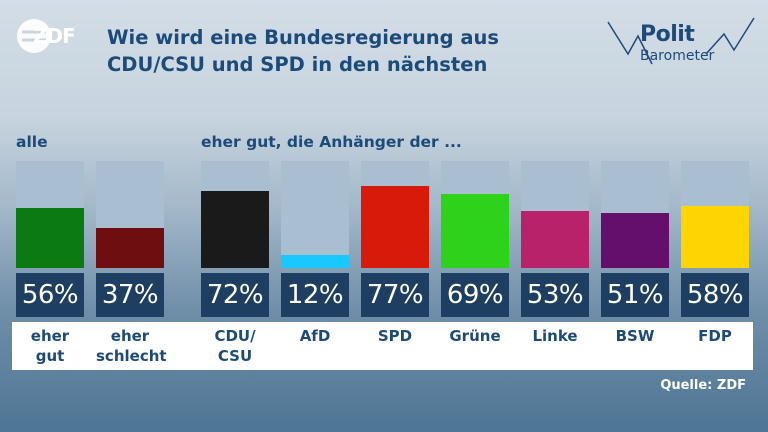  I want to click on brand-polit: Polit, so click(667, 34).